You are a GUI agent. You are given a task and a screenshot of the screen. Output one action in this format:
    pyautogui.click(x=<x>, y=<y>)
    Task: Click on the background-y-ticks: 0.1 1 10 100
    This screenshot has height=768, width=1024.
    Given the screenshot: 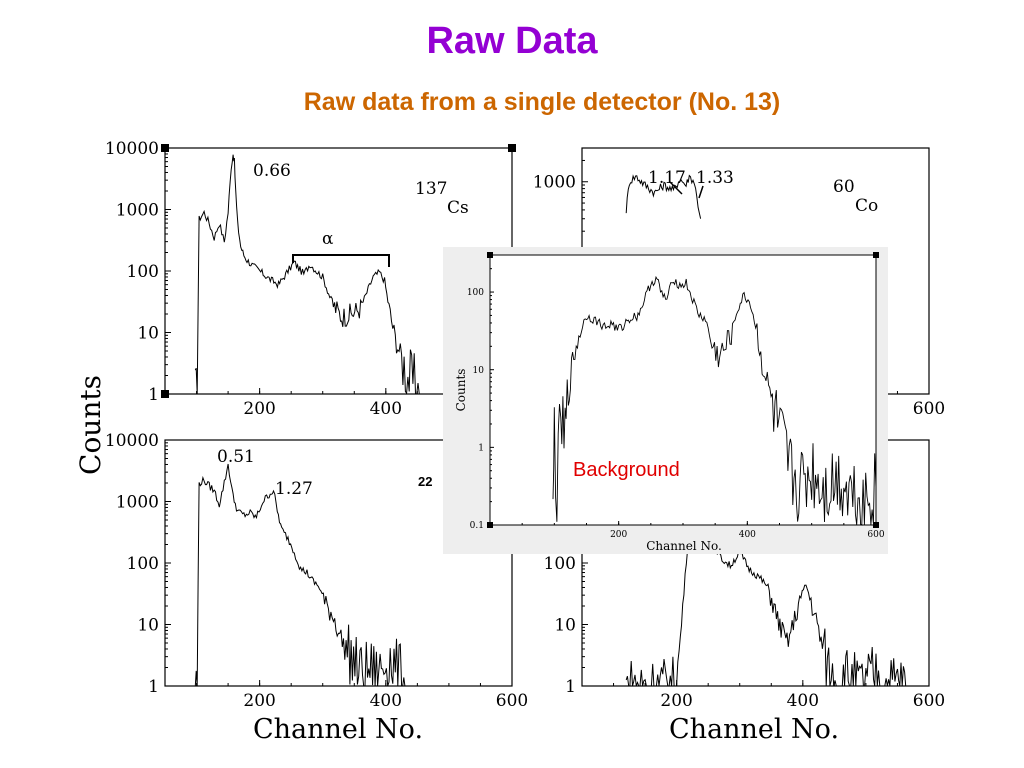 What is the action you would take?
    pyautogui.click(x=480, y=392)
    